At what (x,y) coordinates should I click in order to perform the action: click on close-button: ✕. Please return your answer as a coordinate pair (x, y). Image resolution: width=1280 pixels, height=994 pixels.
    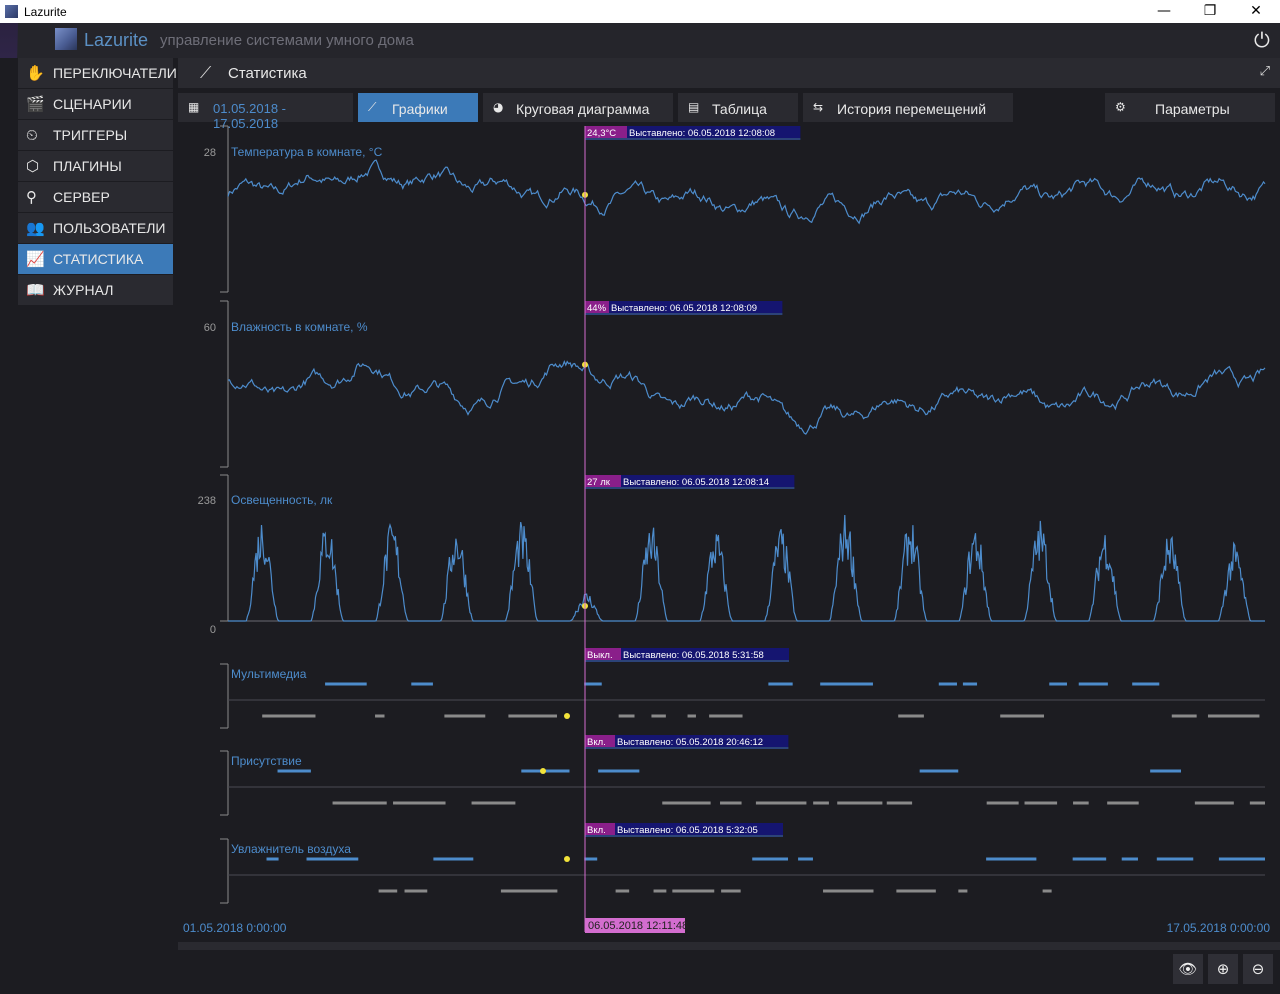
    Looking at the image, I should click on (1256, 11).